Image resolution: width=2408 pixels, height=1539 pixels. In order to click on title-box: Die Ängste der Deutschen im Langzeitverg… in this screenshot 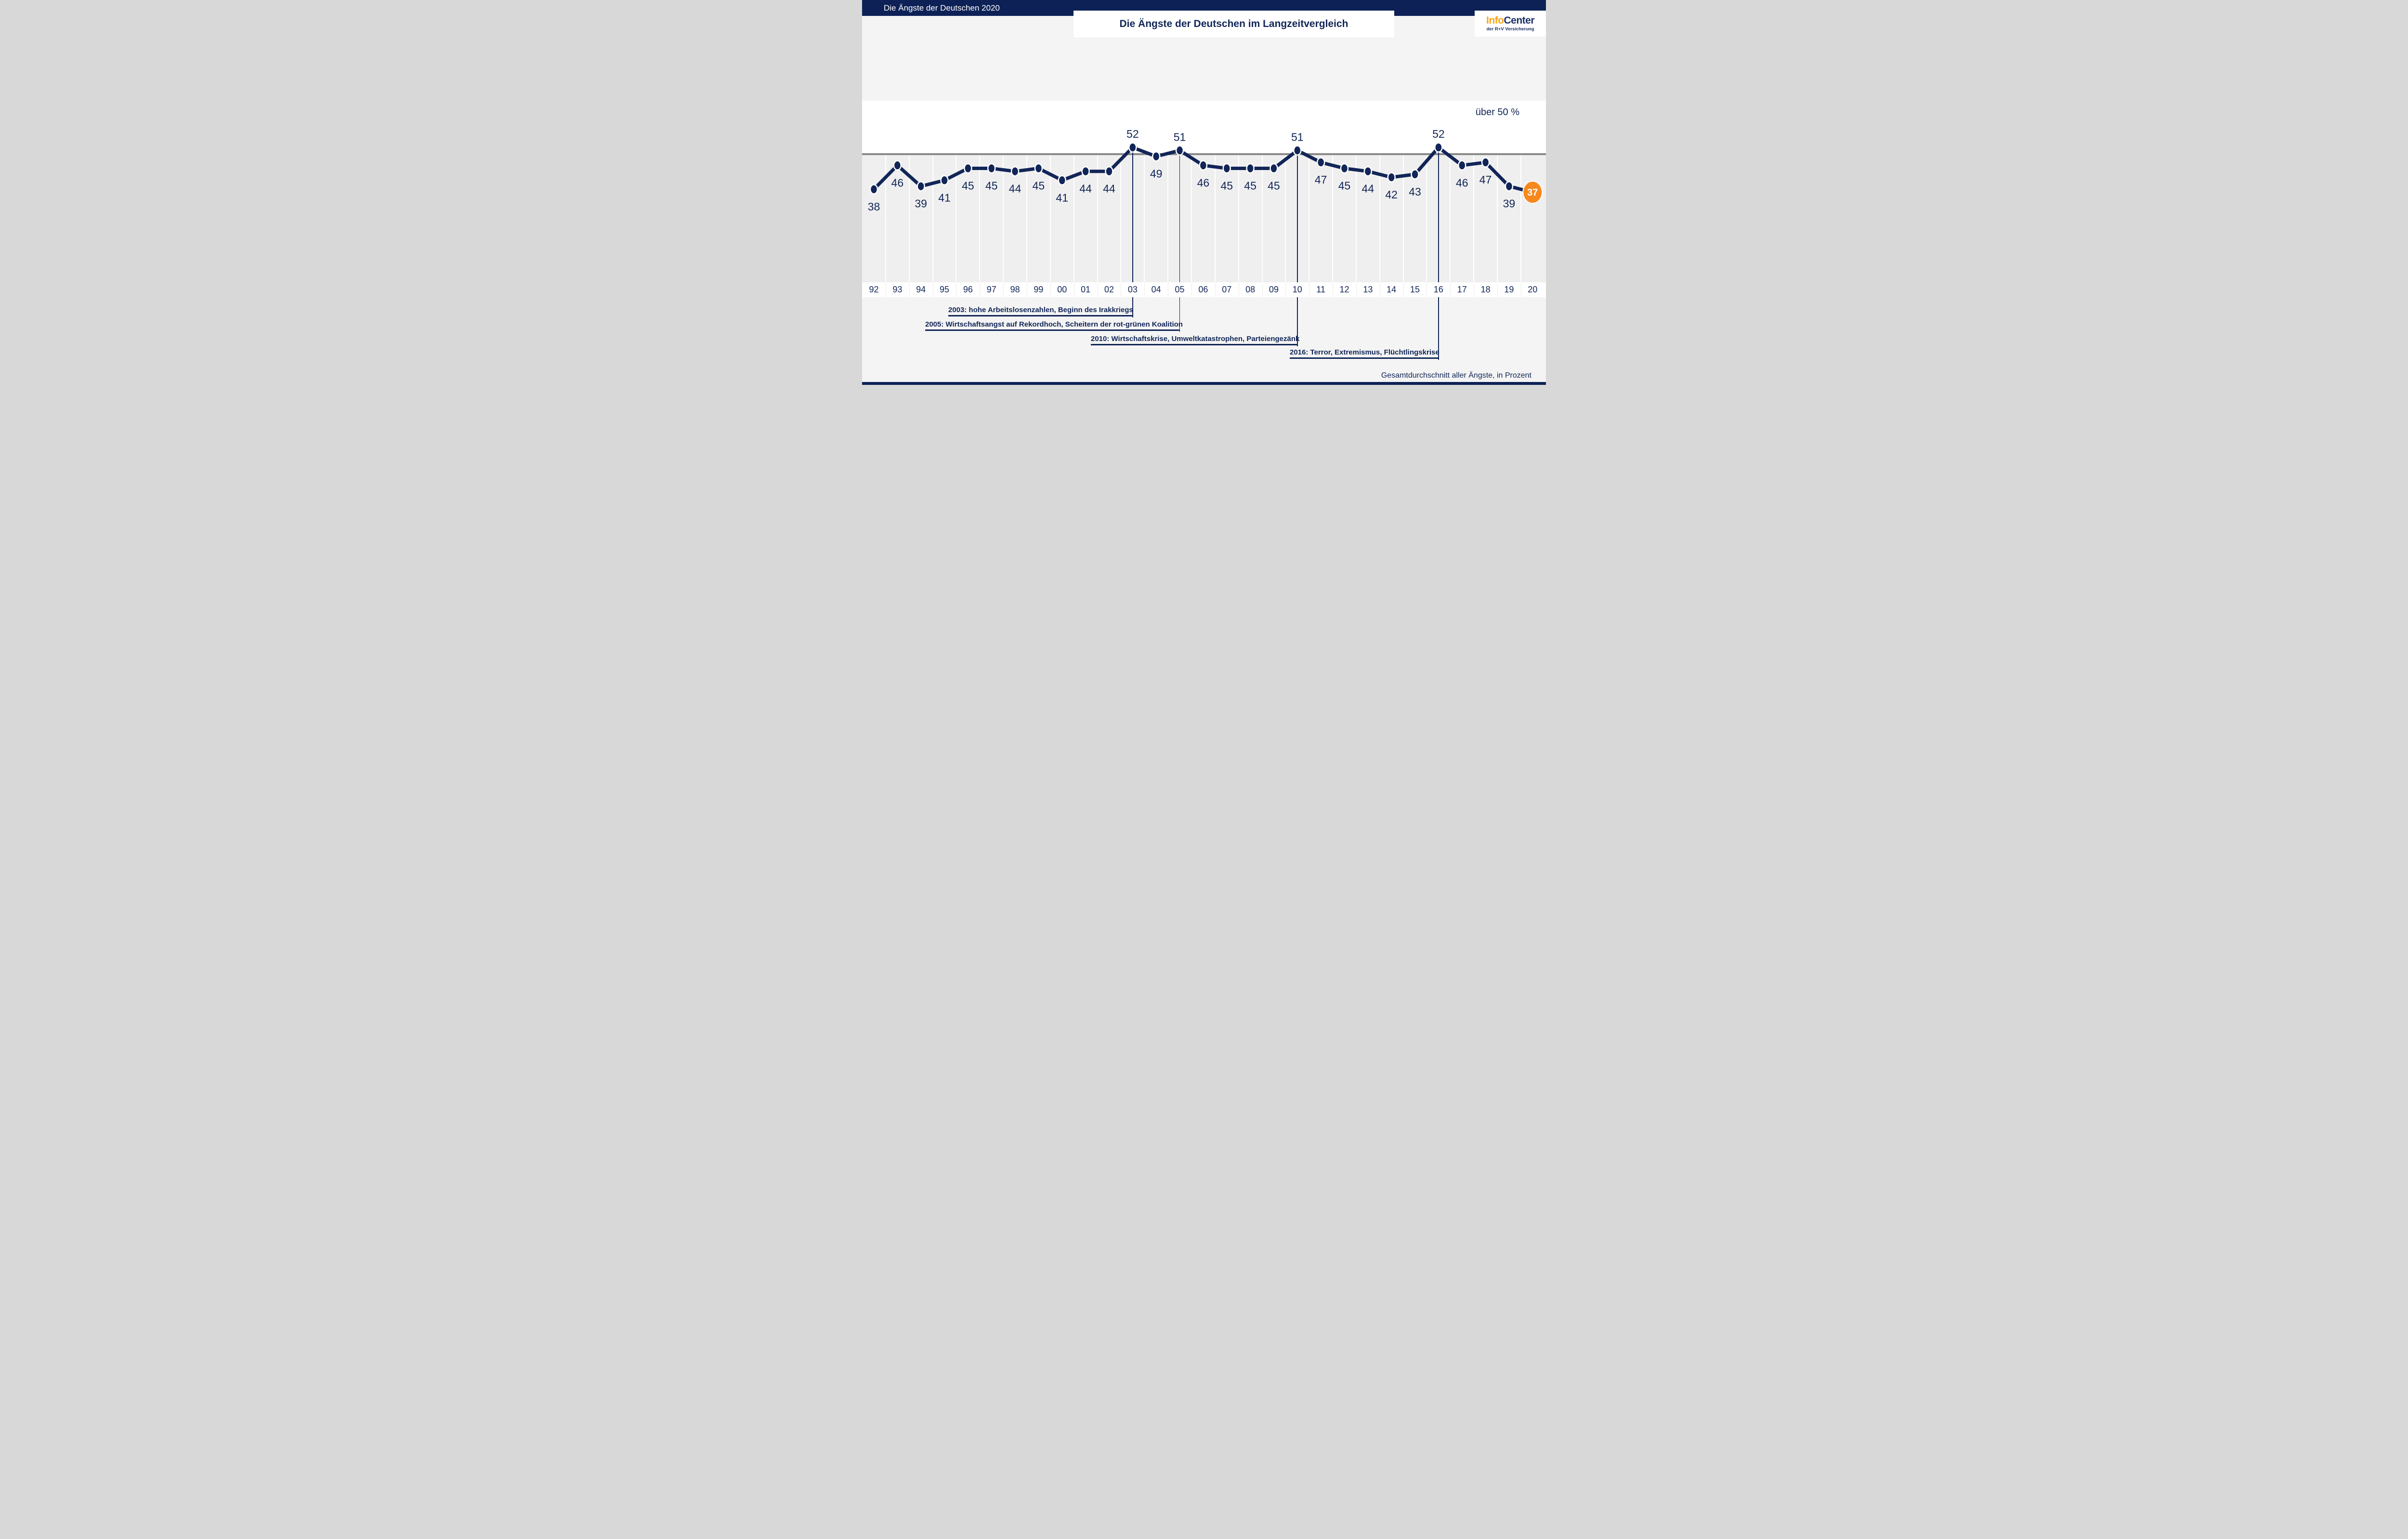, I will do `click(1233, 24)`.